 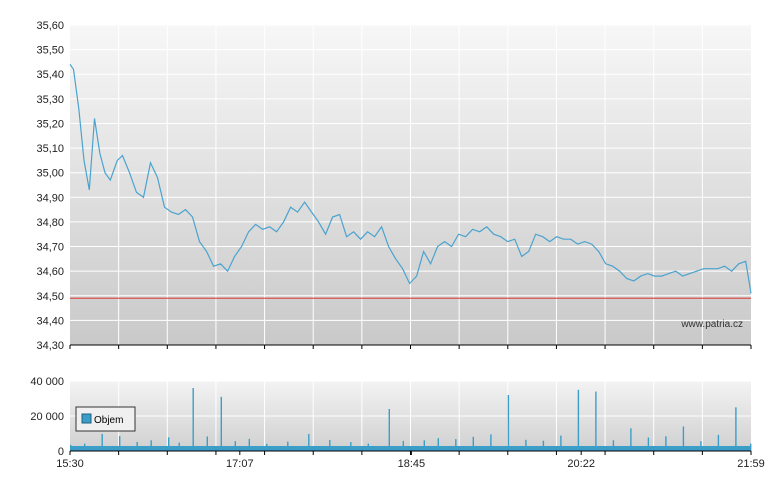 I want to click on price-y-tick-label: 35,30, so click(x=50, y=100).